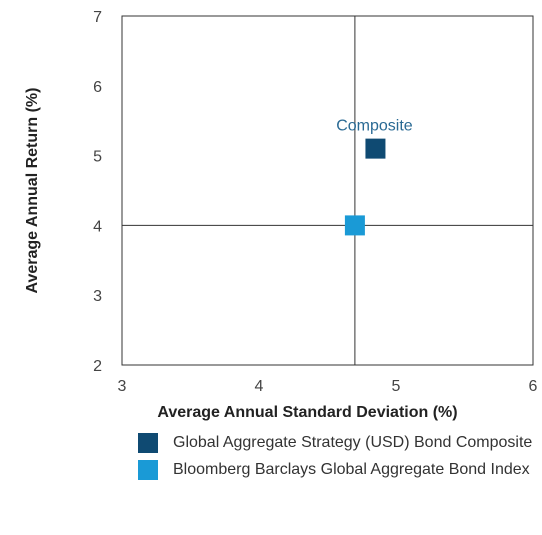 This screenshot has width=542, height=535. What do you see at coordinates (375, 148) in the screenshot?
I see `point-composite` at bounding box center [375, 148].